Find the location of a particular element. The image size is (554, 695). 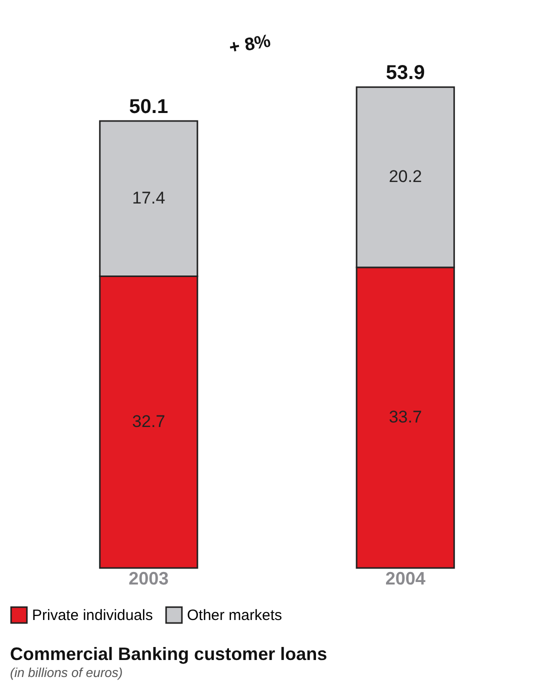

data-label: 33.7 is located at coordinates (405, 417).